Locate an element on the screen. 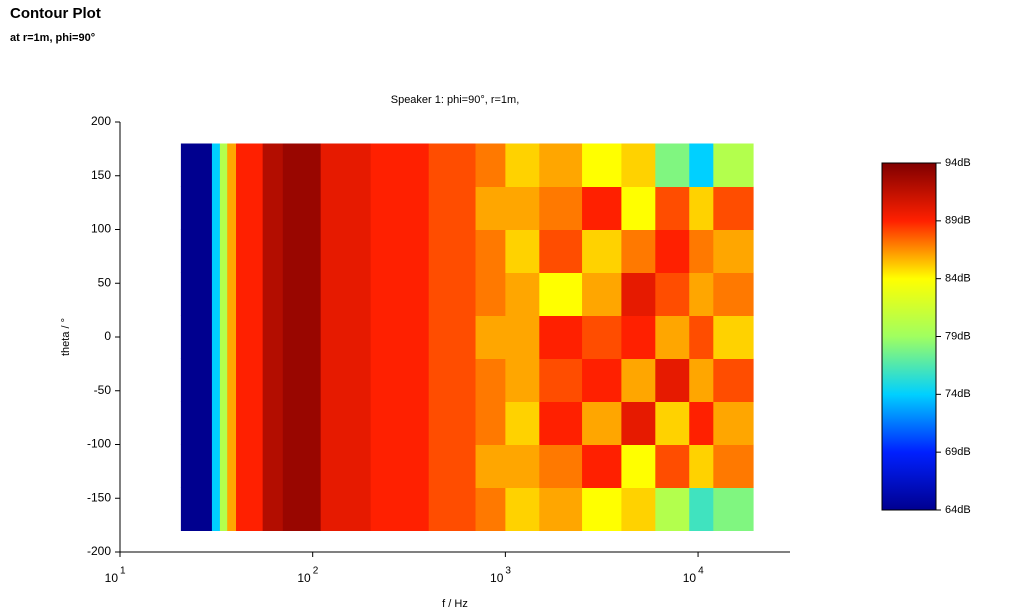 The width and height of the screenshot is (1024, 616). y-axis-label: theta / ° is located at coordinates (66, 337).